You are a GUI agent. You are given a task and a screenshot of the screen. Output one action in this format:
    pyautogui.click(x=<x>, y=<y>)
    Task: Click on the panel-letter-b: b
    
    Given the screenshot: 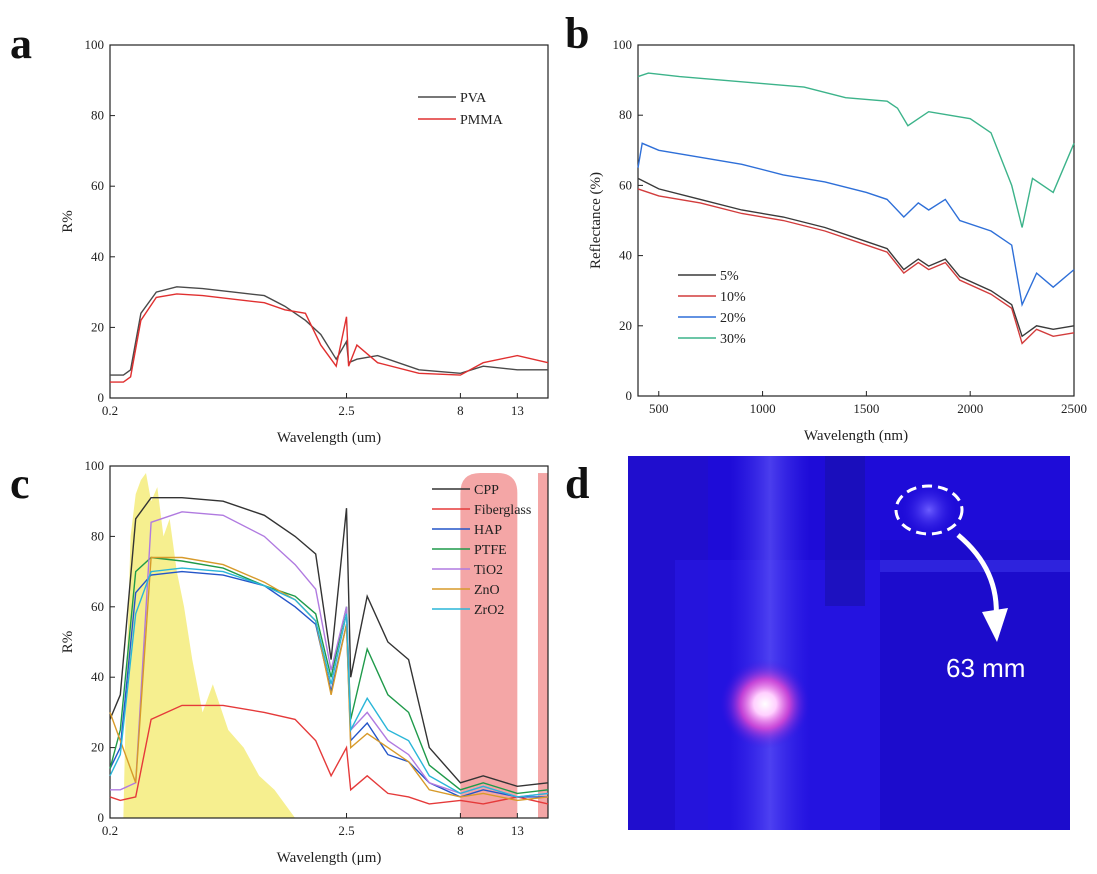 What is the action you would take?
    pyautogui.click(x=577, y=33)
    